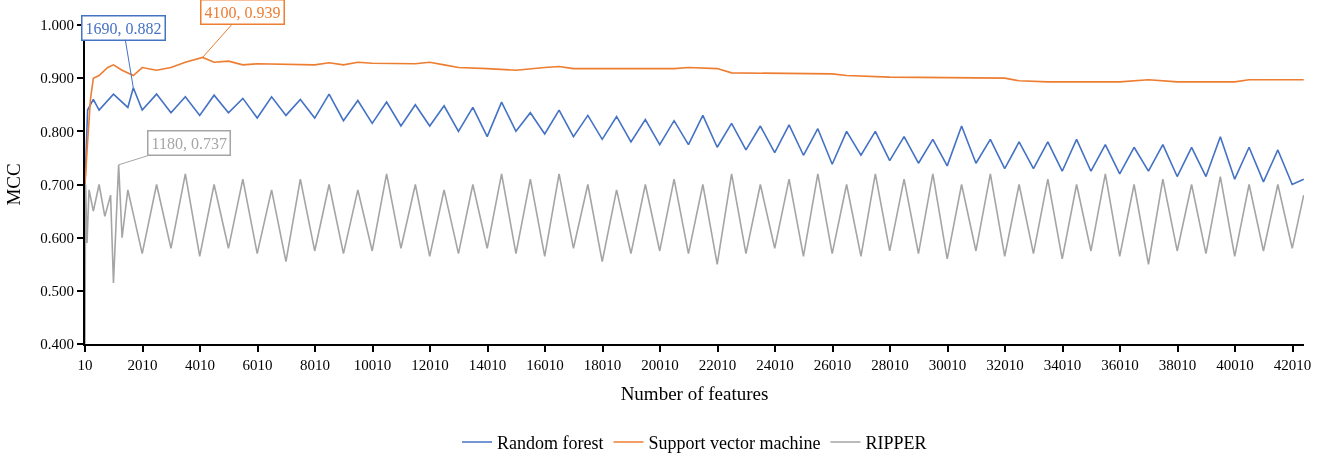 The width and height of the screenshot is (1344, 473). I want to click on x-tick-label: 20010, so click(660, 365).